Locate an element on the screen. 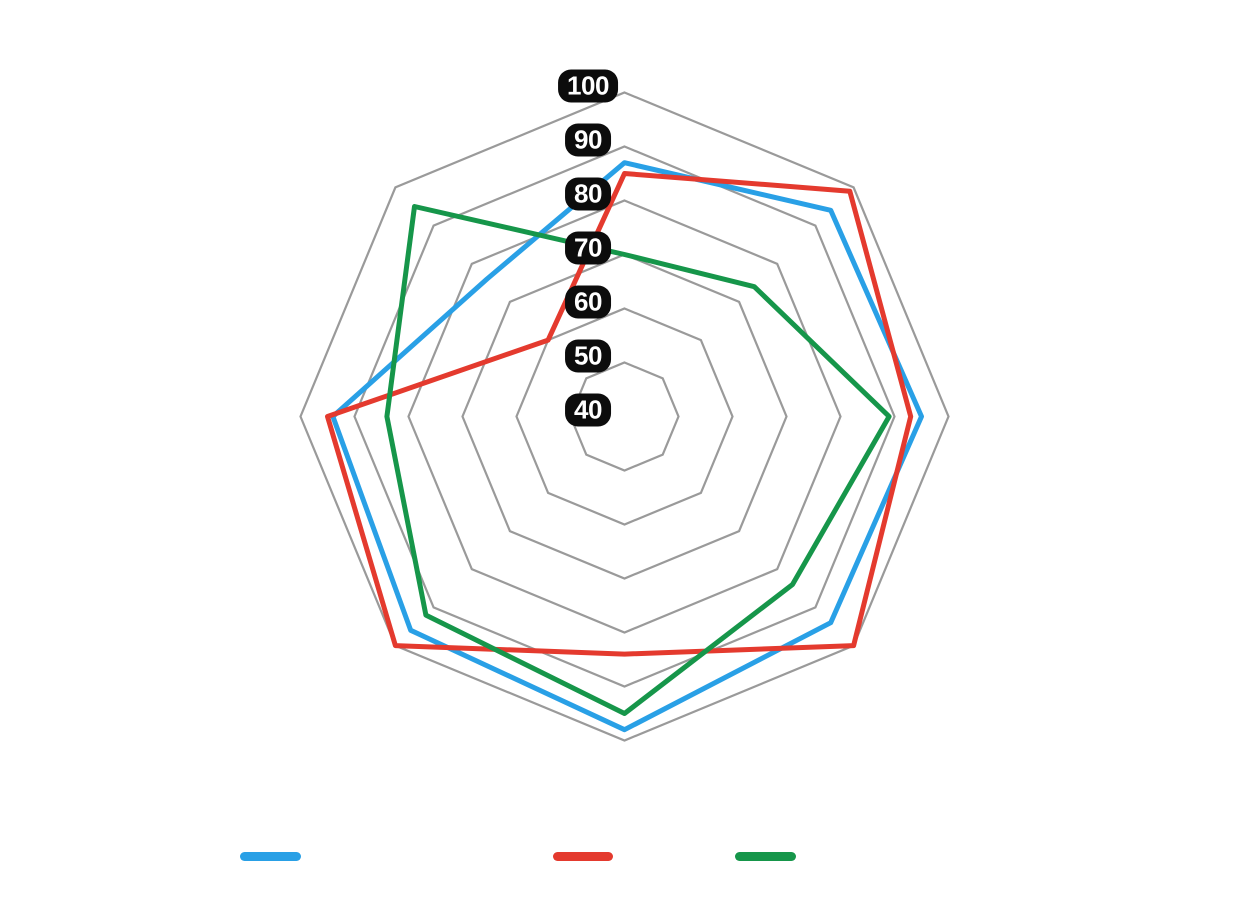 This screenshot has height=901, width=1250. legend-swatch-series-blue is located at coordinates (270, 856).